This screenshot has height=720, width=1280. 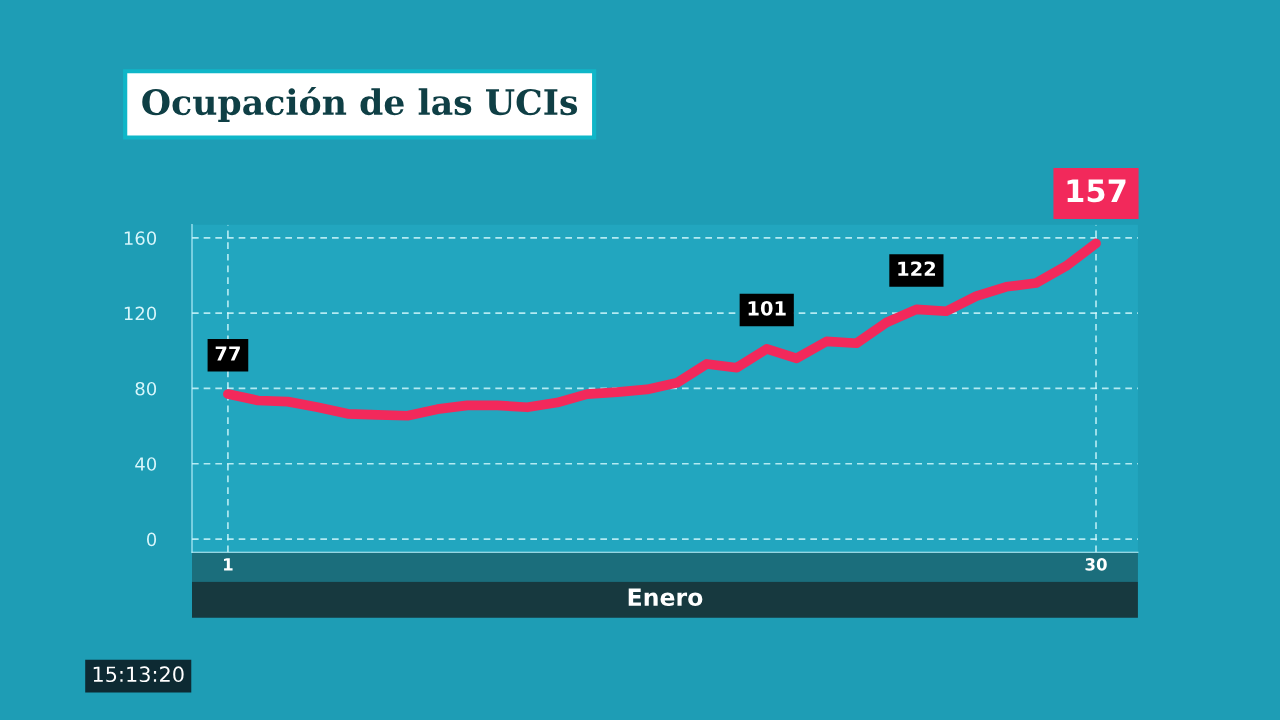 I want to click on data-label: 77, so click(x=227, y=353).